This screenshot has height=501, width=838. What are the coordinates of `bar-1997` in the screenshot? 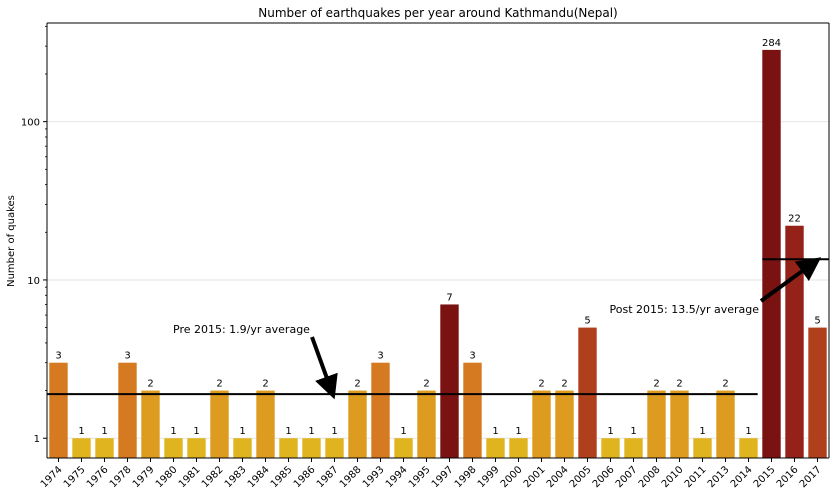 It's located at (449, 381).